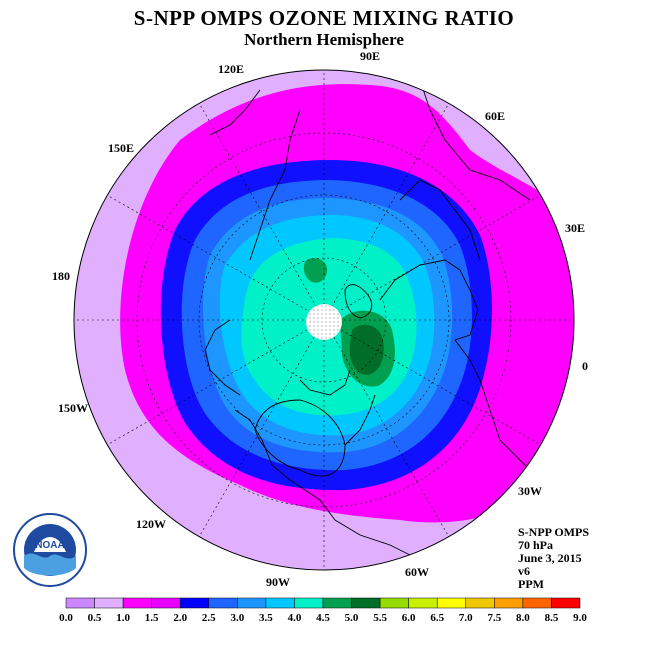 The width and height of the screenshot is (648, 648). I want to click on polar-missing-data, so click(324, 322).